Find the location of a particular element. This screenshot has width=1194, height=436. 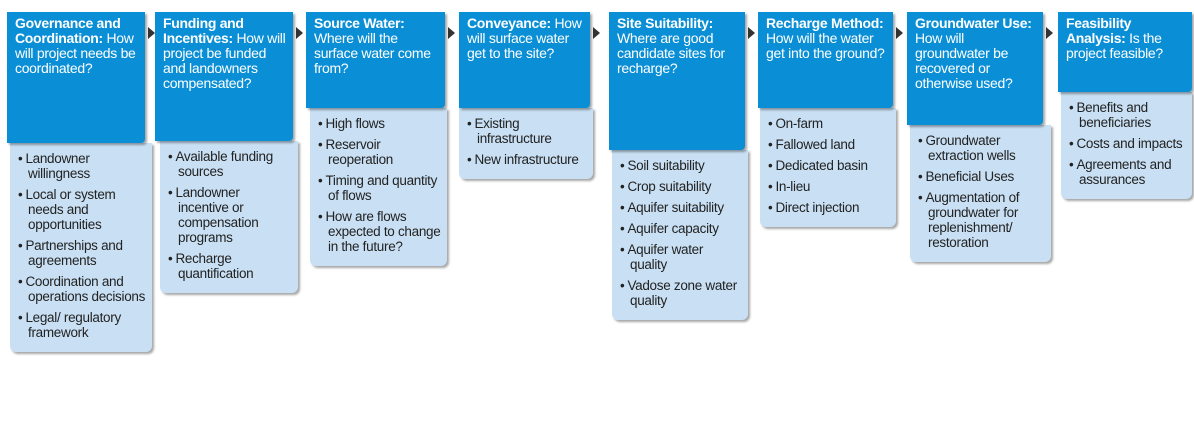

bullet-item: Aquifer capacity is located at coordinates (680, 228).